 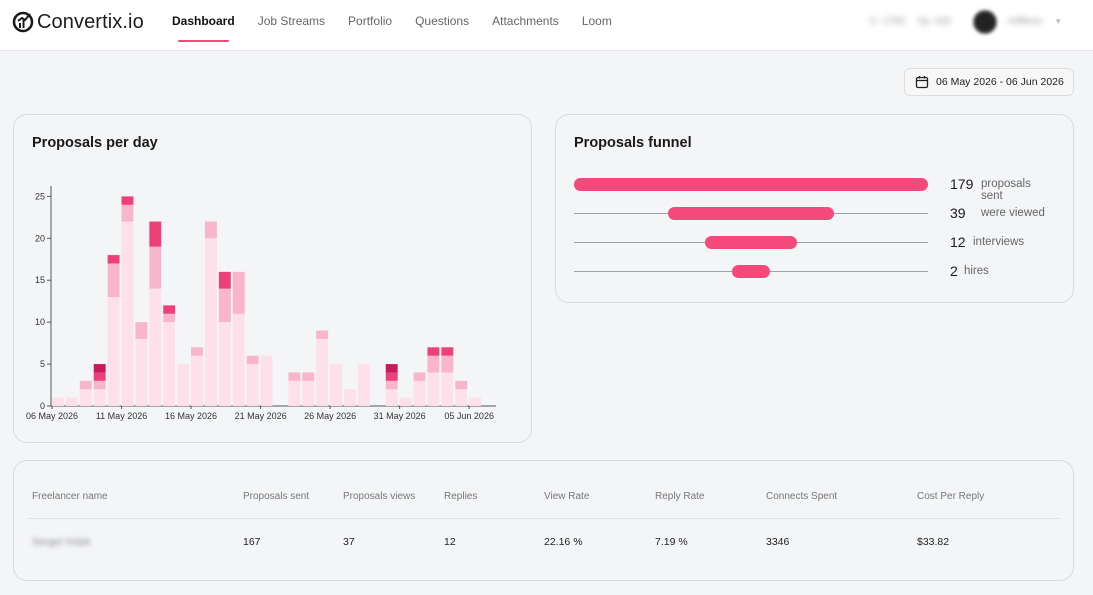 What do you see at coordinates (291, 21) in the screenshot?
I see `nav-job-streams: Job Streams` at bounding box center [291, 21].